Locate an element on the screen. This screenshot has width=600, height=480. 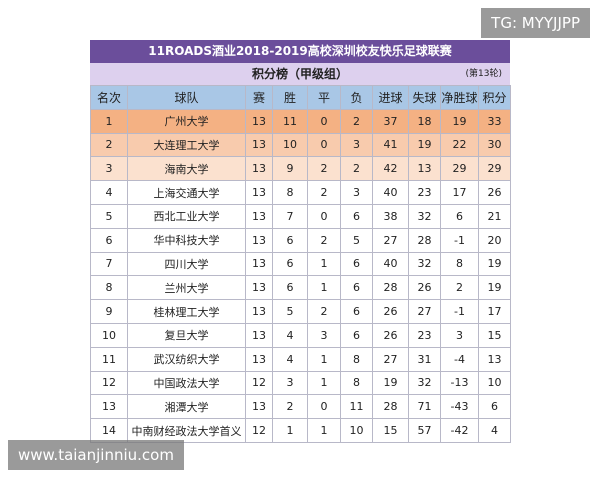
column-header: 进球 is located at coordinates (390, 97).